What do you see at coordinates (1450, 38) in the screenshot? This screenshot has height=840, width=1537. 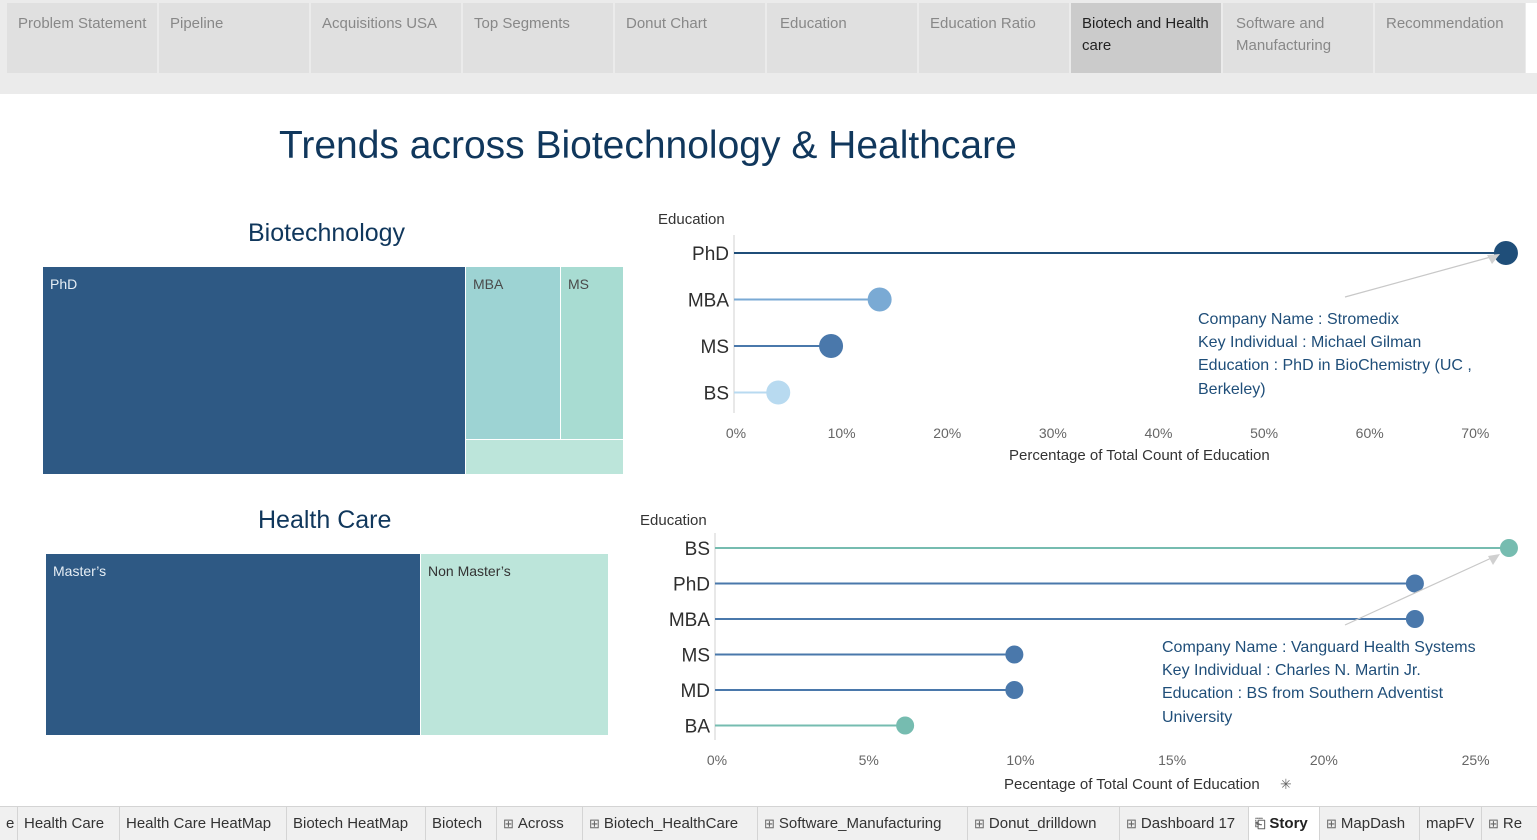 I see `story-point-recommendation: Recommendation` at bounding box center [1450, 38].